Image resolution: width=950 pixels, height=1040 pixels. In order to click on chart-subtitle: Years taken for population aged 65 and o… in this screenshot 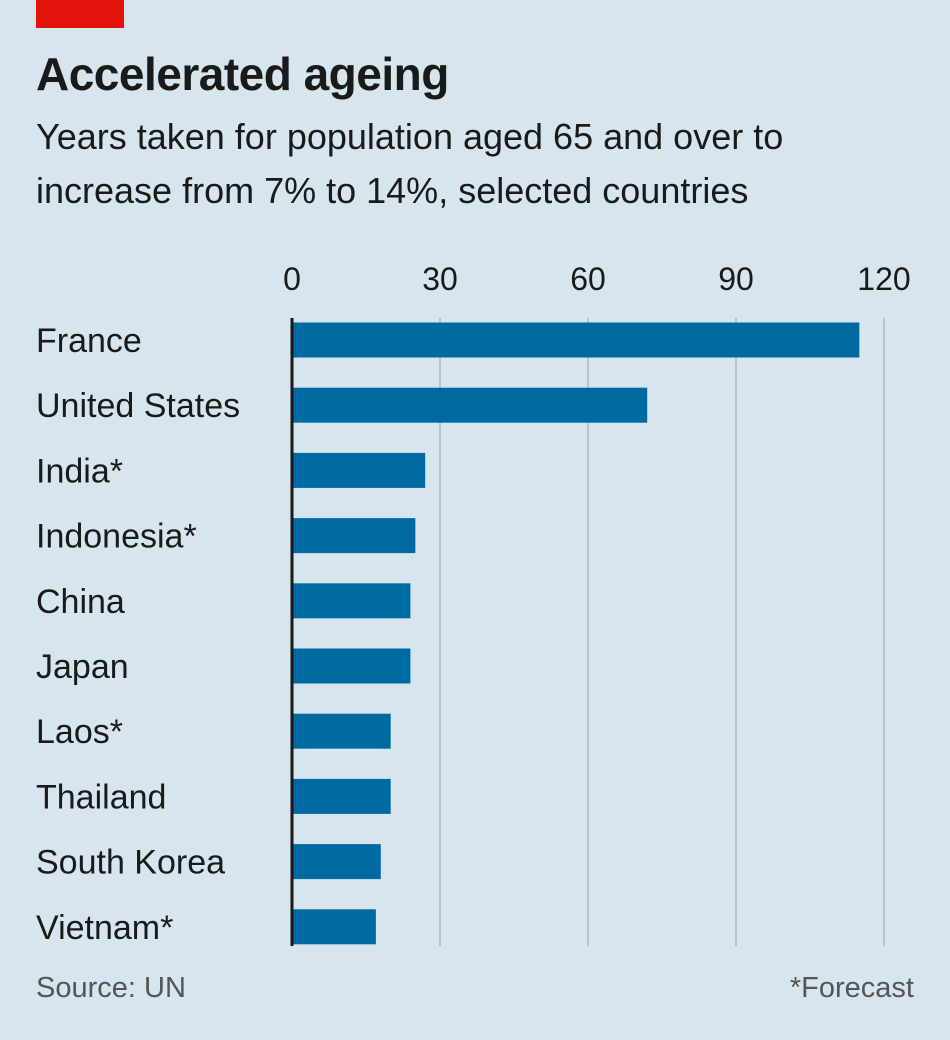, I will do `click(410, 163)`.